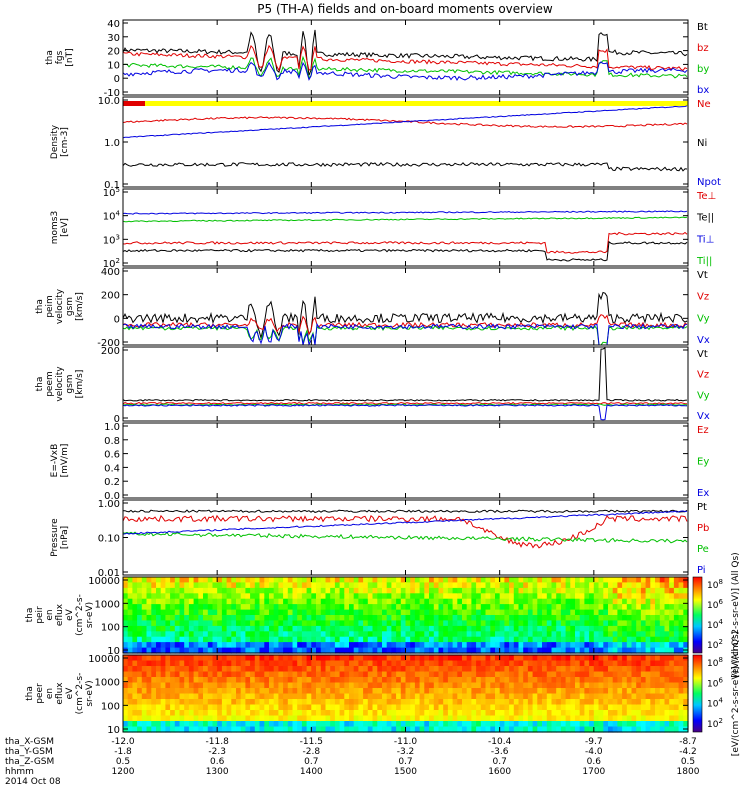  Describe the element at coordinates (703, 395) in the screenshot. I see `legend-label: Vy` at that location.